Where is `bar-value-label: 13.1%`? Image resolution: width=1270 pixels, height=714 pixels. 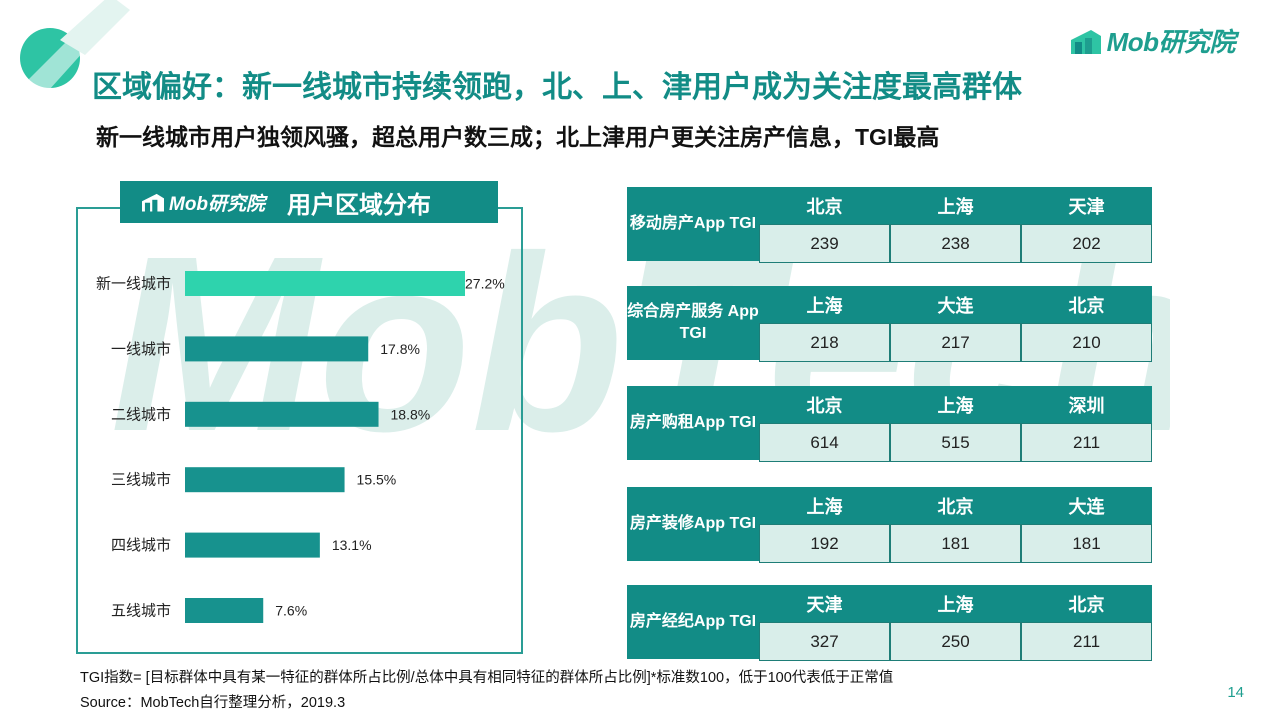
bar-value-label: 13.1% is located at coordinates (352, 545).